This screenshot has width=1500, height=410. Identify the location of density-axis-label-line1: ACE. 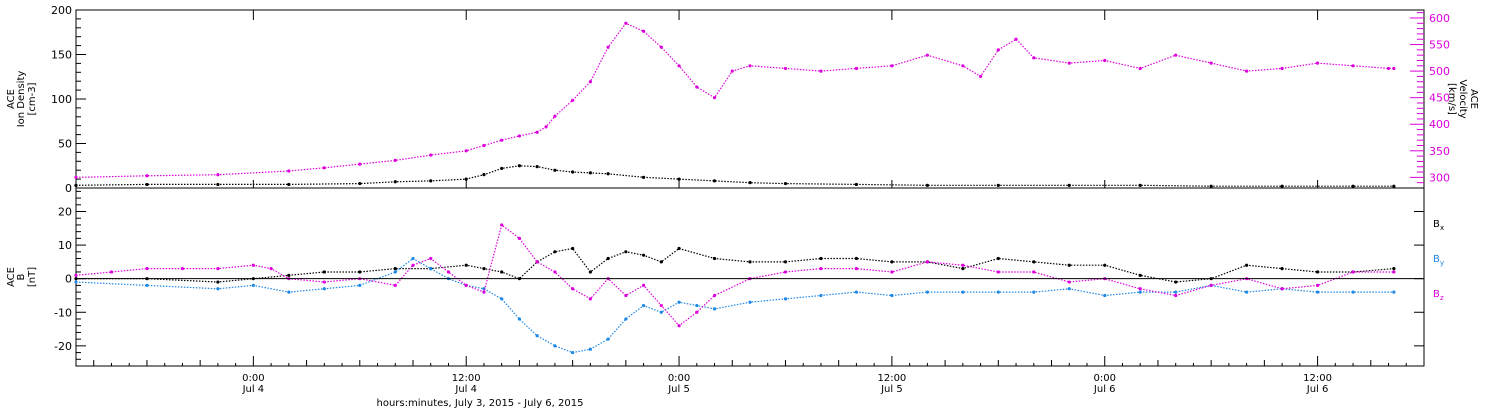
(11, 99).